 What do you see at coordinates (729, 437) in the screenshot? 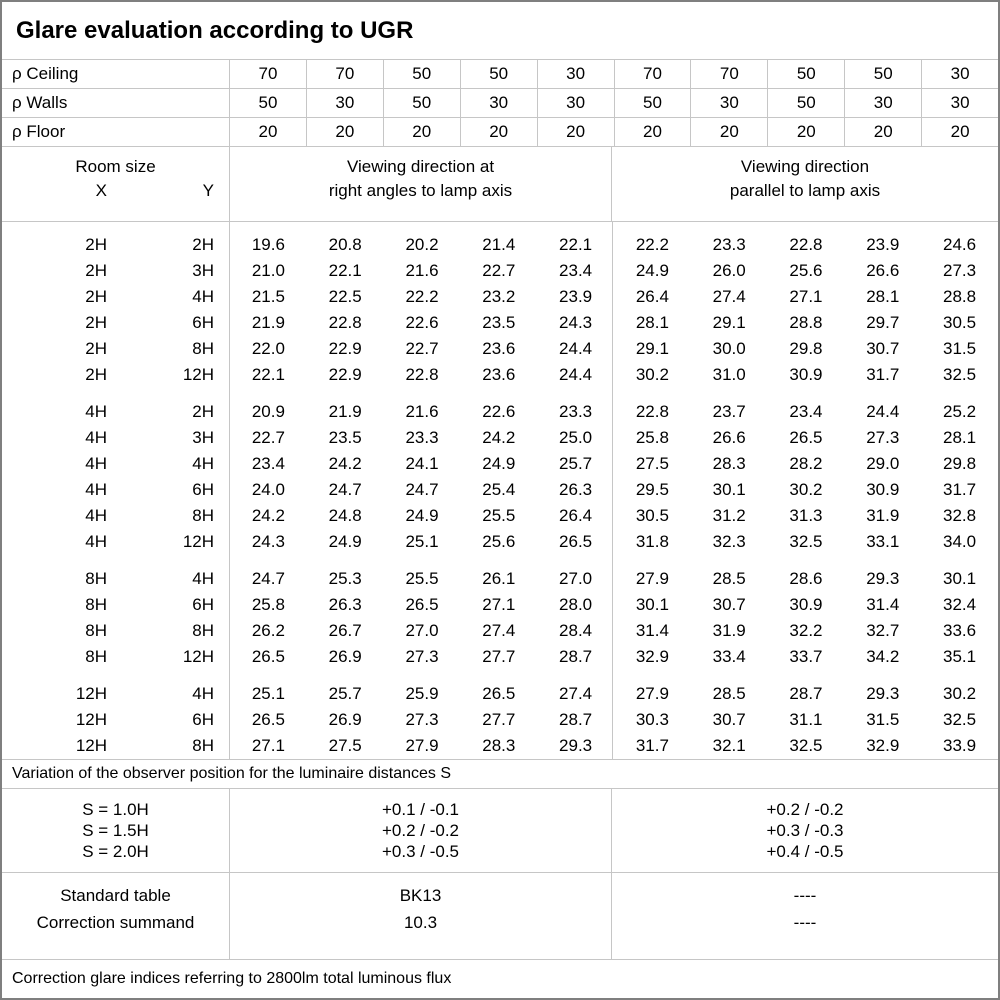
I see `ugr-value: 26.6` at bounding box center [729, 437].